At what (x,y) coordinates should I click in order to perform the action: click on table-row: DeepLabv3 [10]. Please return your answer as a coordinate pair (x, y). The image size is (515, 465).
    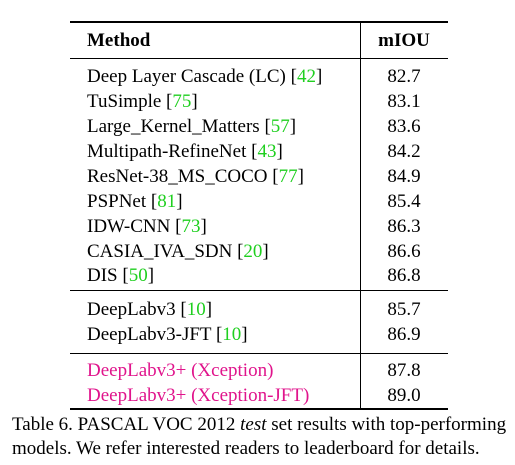
    Looking at the image, I should click on (150, 309).